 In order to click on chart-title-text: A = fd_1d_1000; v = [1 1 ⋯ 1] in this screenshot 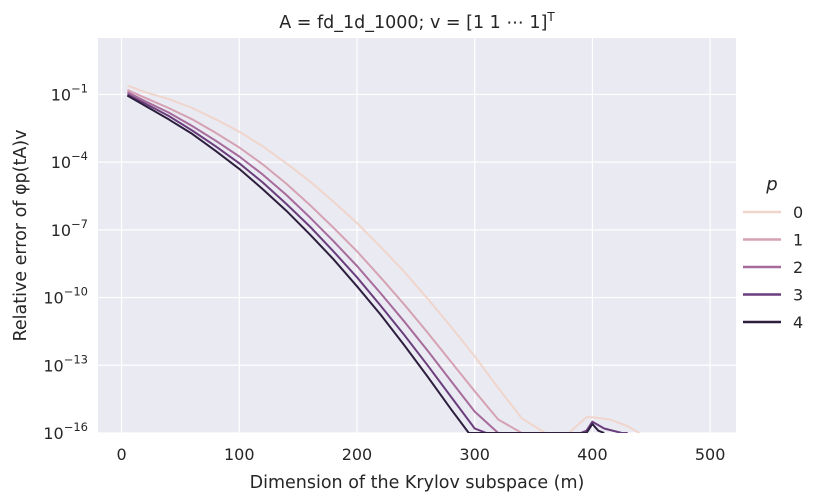, I will do `click(413, 23)`.